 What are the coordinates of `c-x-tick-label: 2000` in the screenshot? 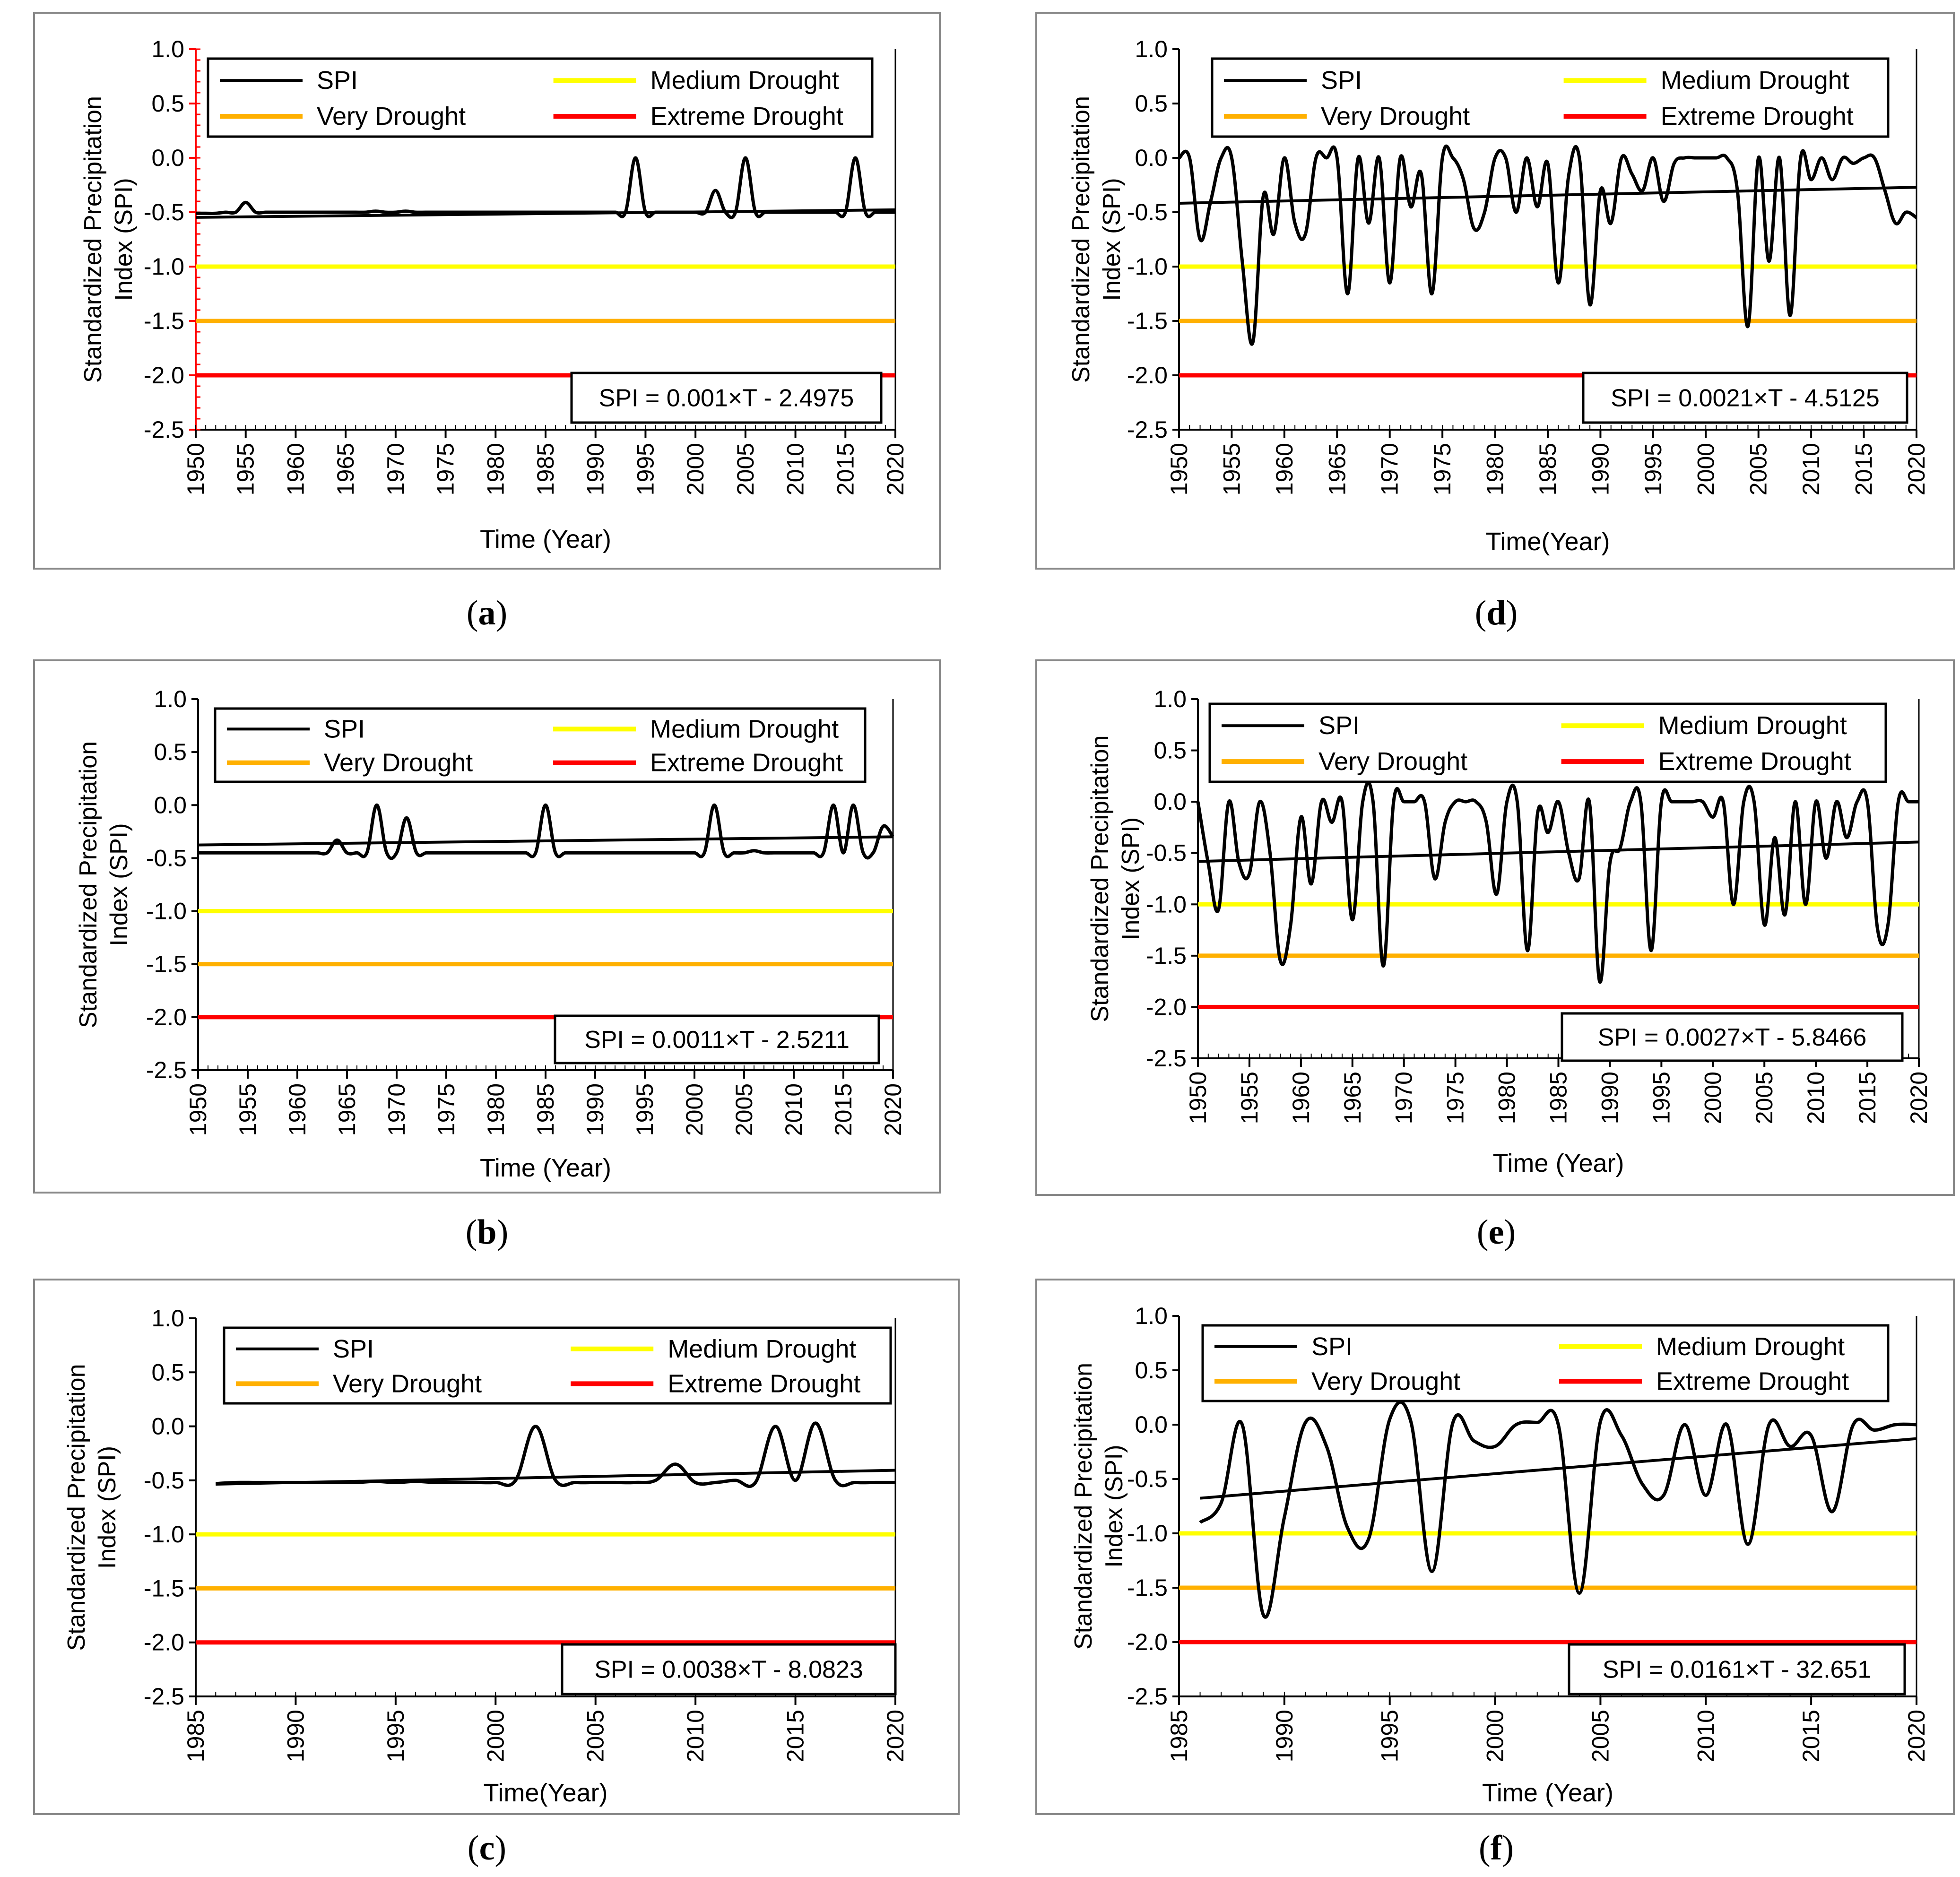 It's located at (496, 1736).